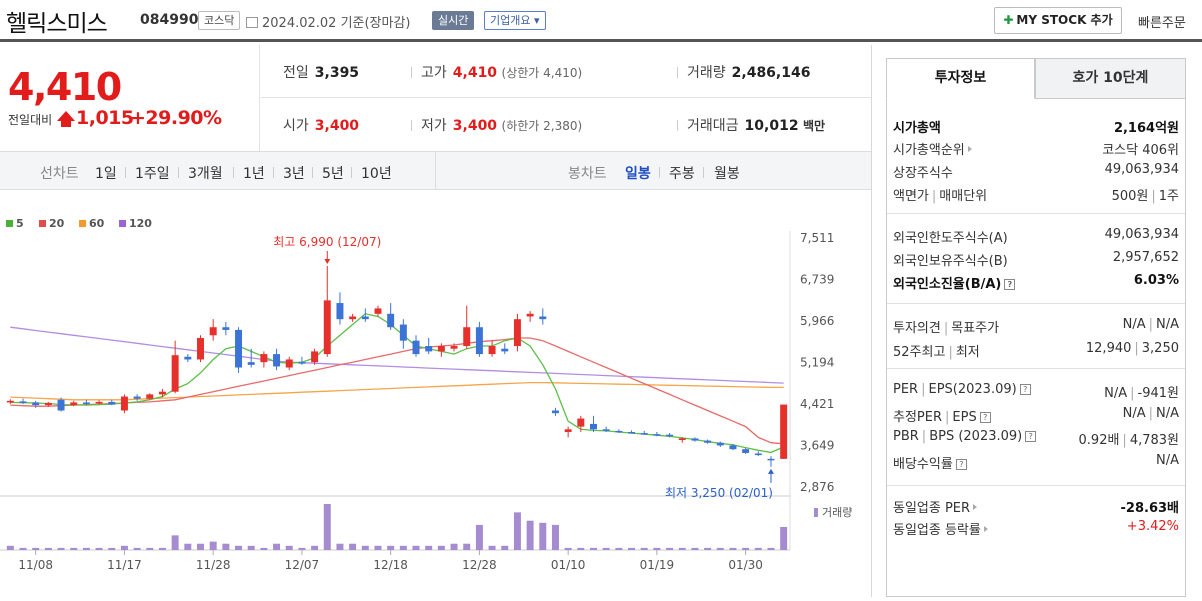 This screenshot has height=601, width=1202. What do you see at coordinates (1036, 128) in the screenshot?
I see `row-market-cap: 시가총액 2,164억원` at bounding box center [1036, 128].